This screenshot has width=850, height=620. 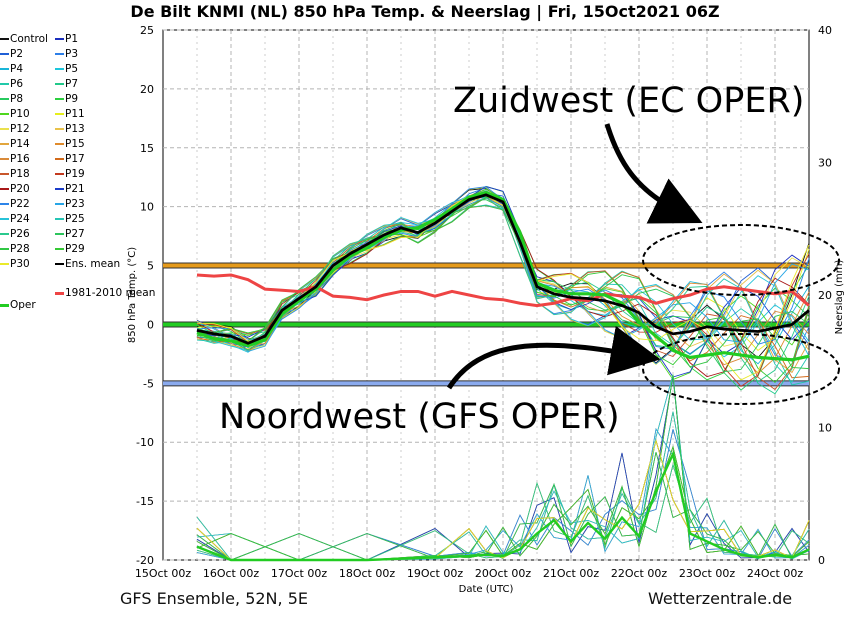 I want to click on legend-item: P20, so click(x=15, y=189).